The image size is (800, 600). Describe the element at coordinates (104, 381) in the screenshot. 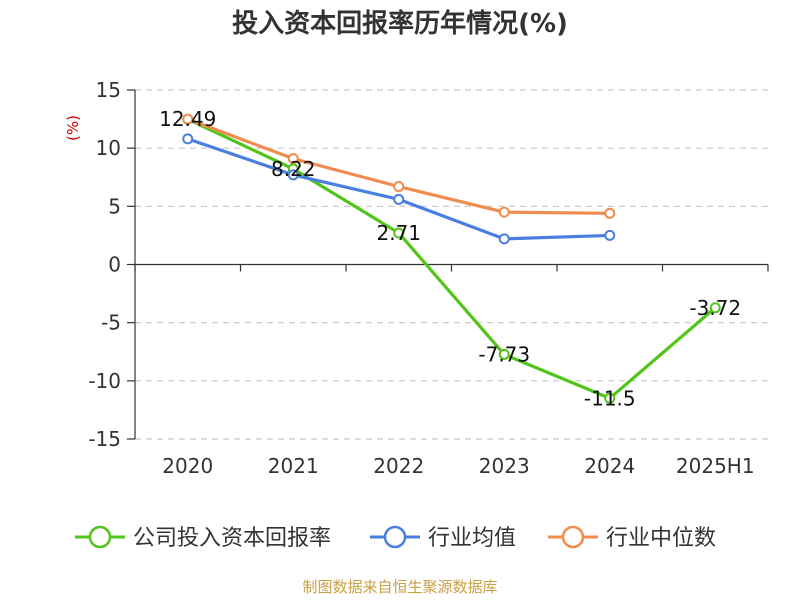

I see `y-tick-label: -10` at that location.